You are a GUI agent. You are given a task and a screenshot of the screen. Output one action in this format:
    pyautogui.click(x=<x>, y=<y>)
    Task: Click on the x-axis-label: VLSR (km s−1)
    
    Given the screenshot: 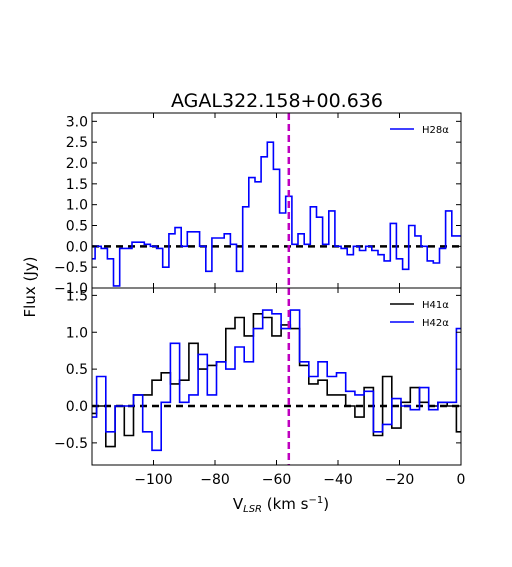 What is the action you would take?
    pyautogui.click(x=281, y=505)
    